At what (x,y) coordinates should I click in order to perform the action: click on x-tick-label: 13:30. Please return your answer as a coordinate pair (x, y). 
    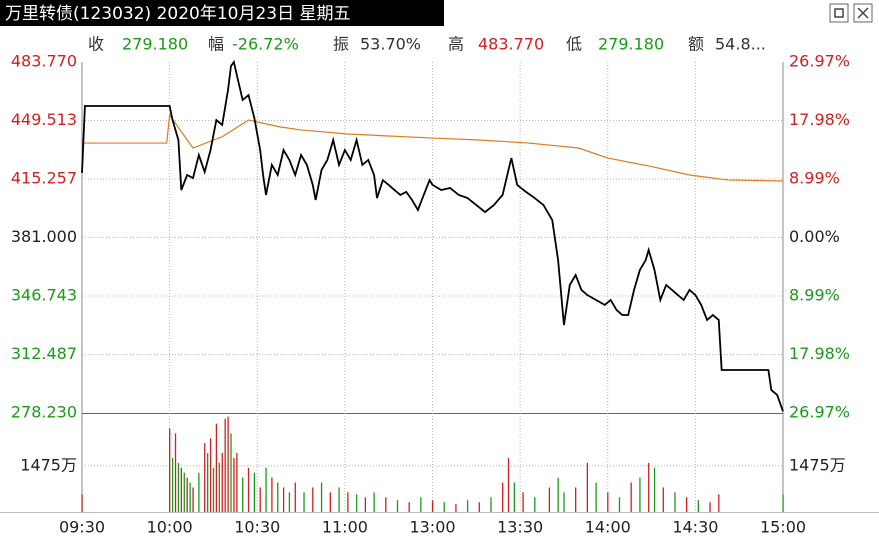
    Looking at the image, I should click on (520, 527).